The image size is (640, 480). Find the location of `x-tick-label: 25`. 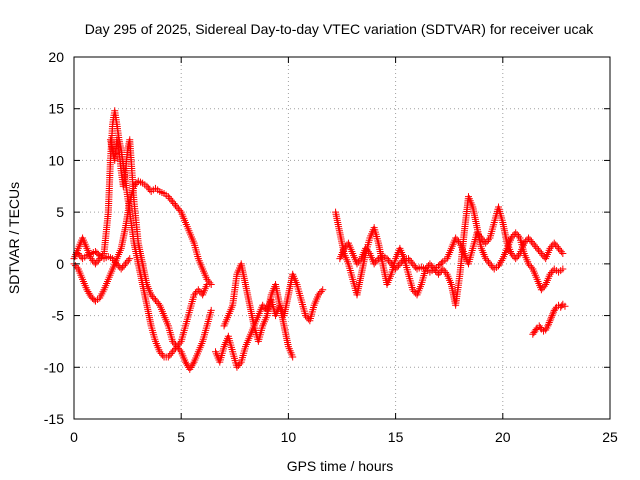

x-tick-label: 25 is located at coordinates (610, 437).